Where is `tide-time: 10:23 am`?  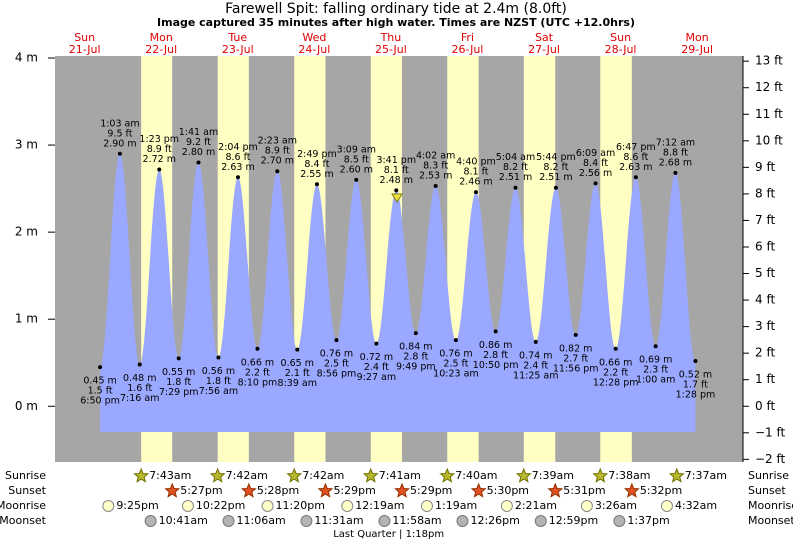
tide-time: 10:23 am is located at coordinates (455, 374).